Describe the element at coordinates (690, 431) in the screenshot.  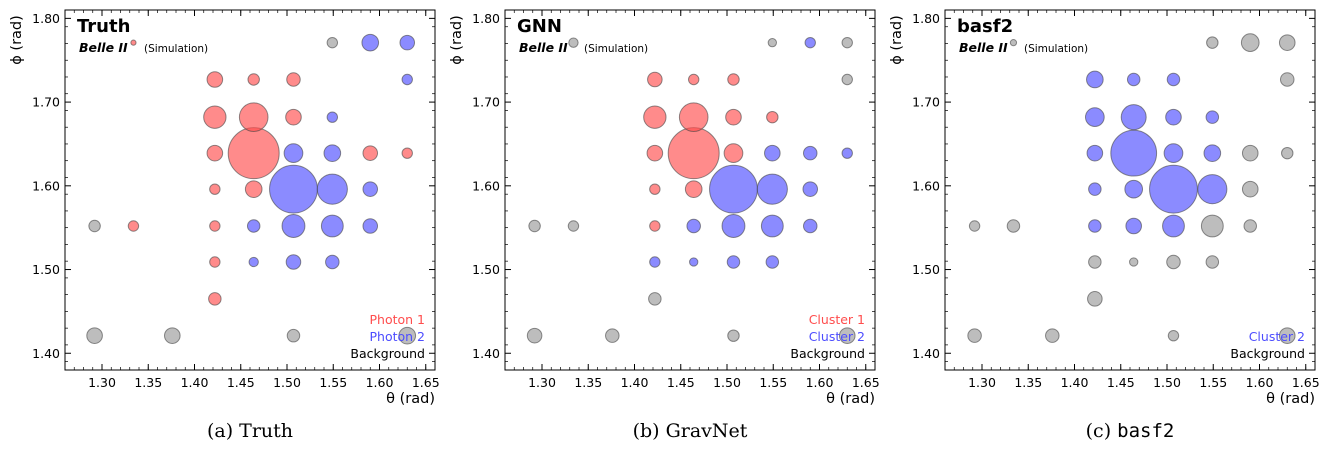
I see `panel-caption: (b) GravNet` at that location.